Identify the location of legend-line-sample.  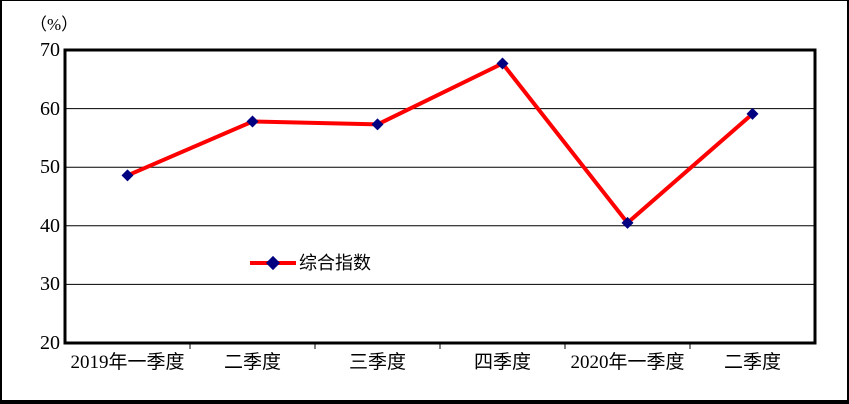
(273, 263).